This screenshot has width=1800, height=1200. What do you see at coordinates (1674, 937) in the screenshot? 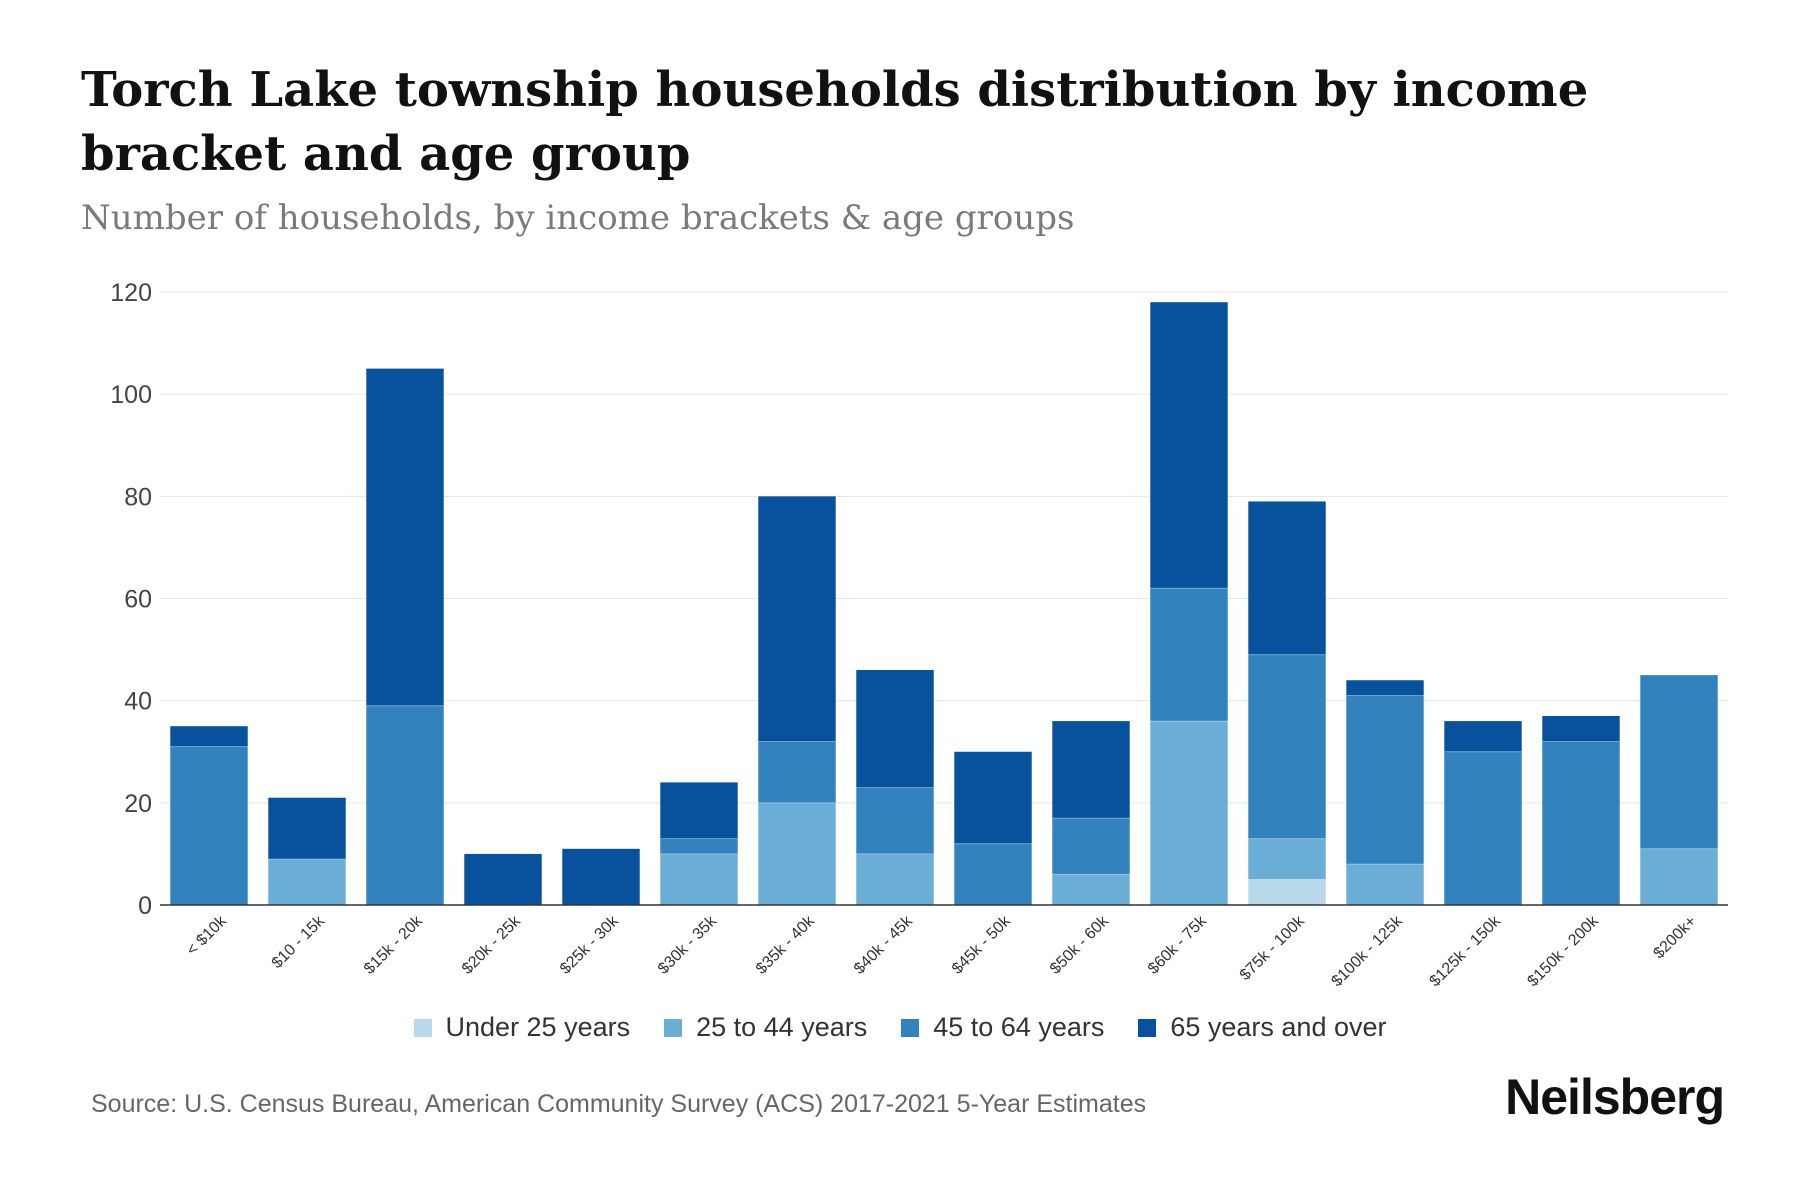
I see `x-tick-label: $200k+` at bounding box center [1674, 937].